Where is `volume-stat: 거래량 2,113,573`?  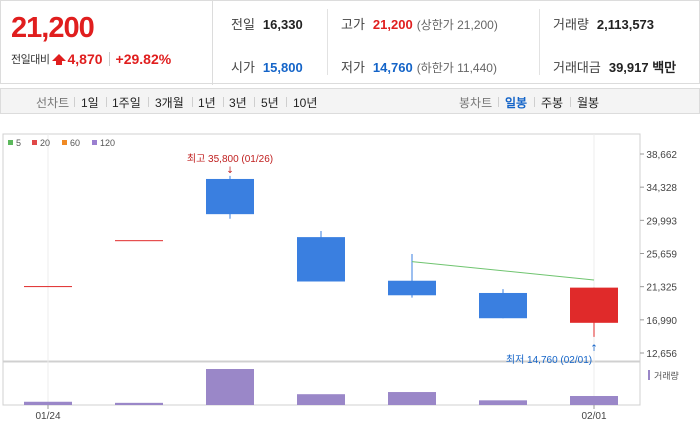
volume-stat: 거래량 2,113,573 is located at coordinates (603, 23).